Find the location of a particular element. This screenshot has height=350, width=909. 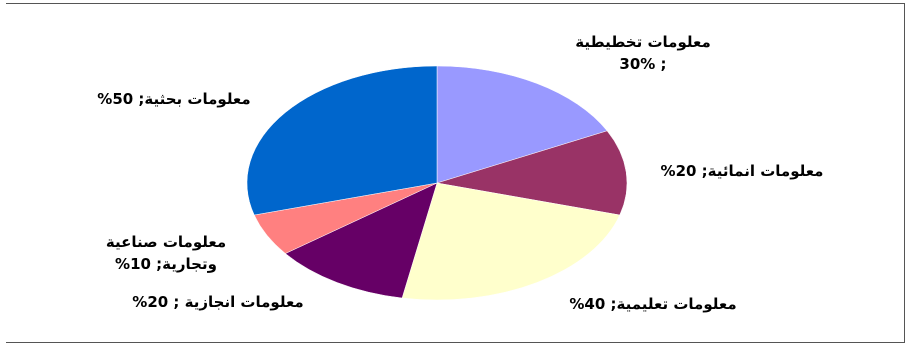

slice-label-line: معلومات تخطيطية is located at coordinates (643, 42).